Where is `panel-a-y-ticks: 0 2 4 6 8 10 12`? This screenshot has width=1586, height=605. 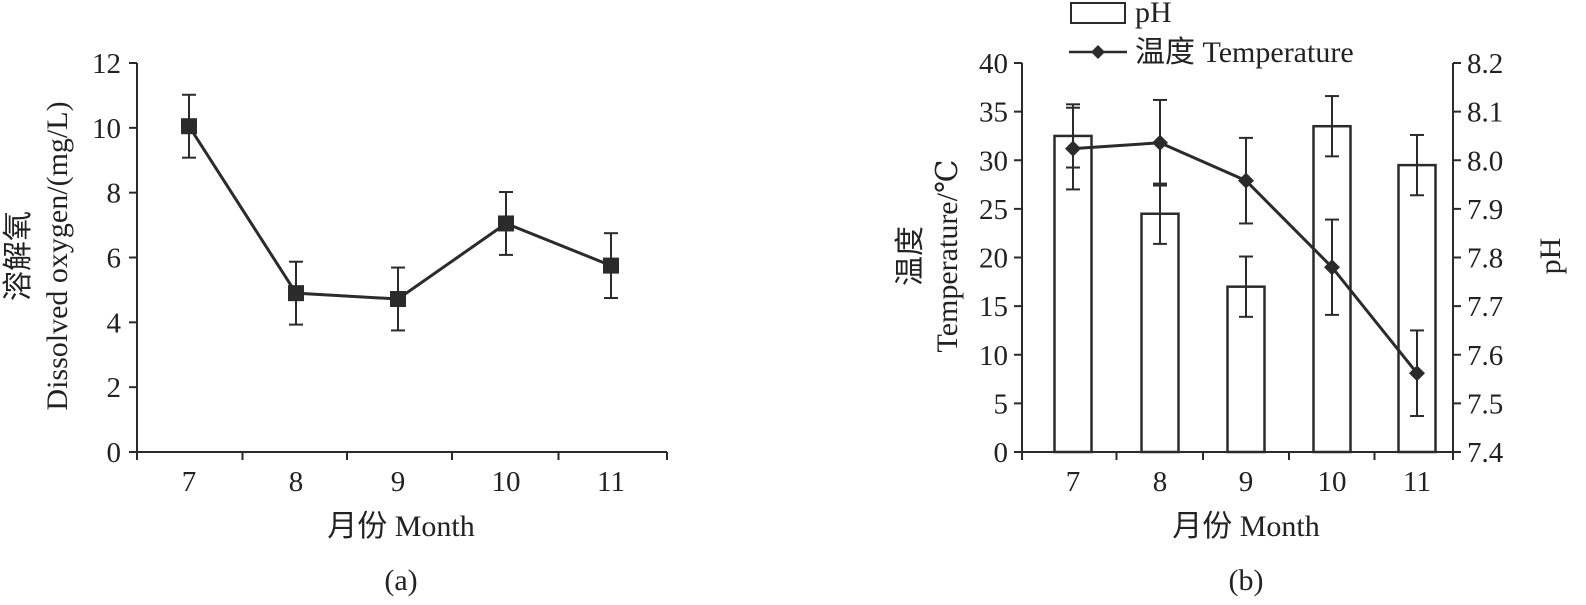
panel-a-y-ticks: 0 2 4 6 8 10 12 is located at coordinates (114, 258).